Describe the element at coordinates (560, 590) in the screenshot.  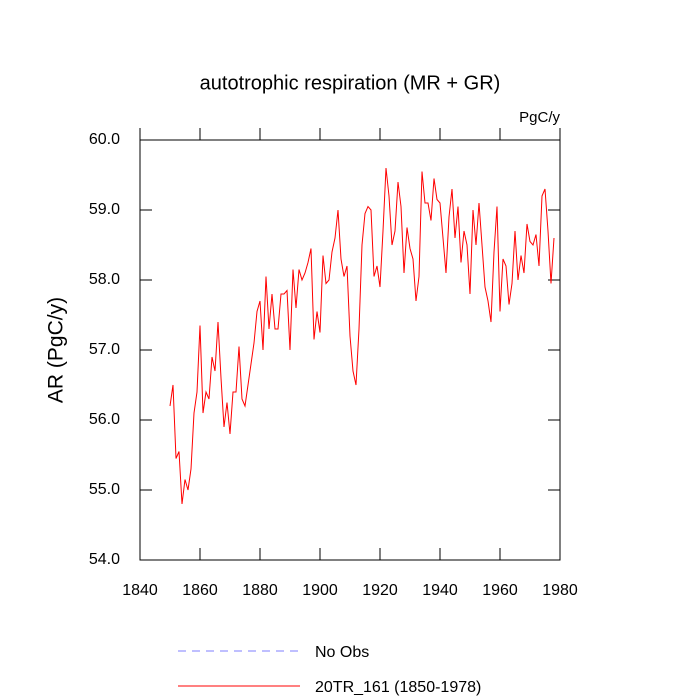
I see `x-tick-label: 1980` at that location.